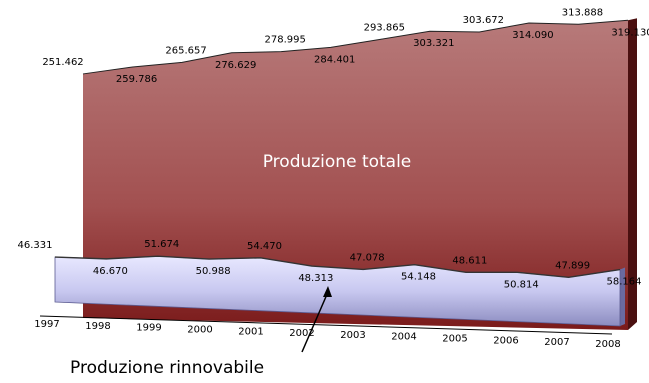  I want to click on x-axis, so click(326, 325).